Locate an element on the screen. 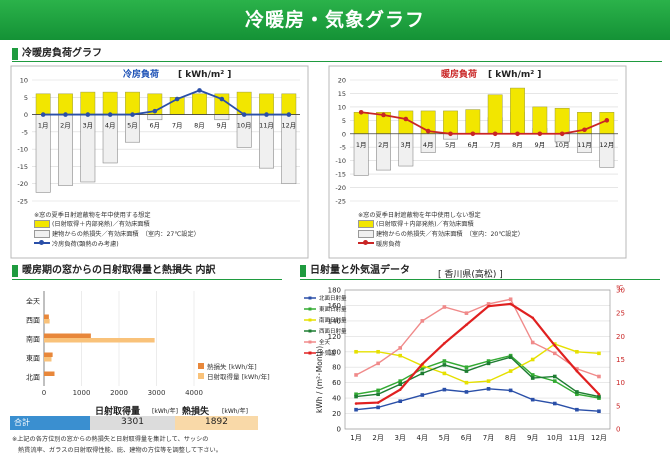  y-tick-label: -20 is located at coordinates (340, 188).